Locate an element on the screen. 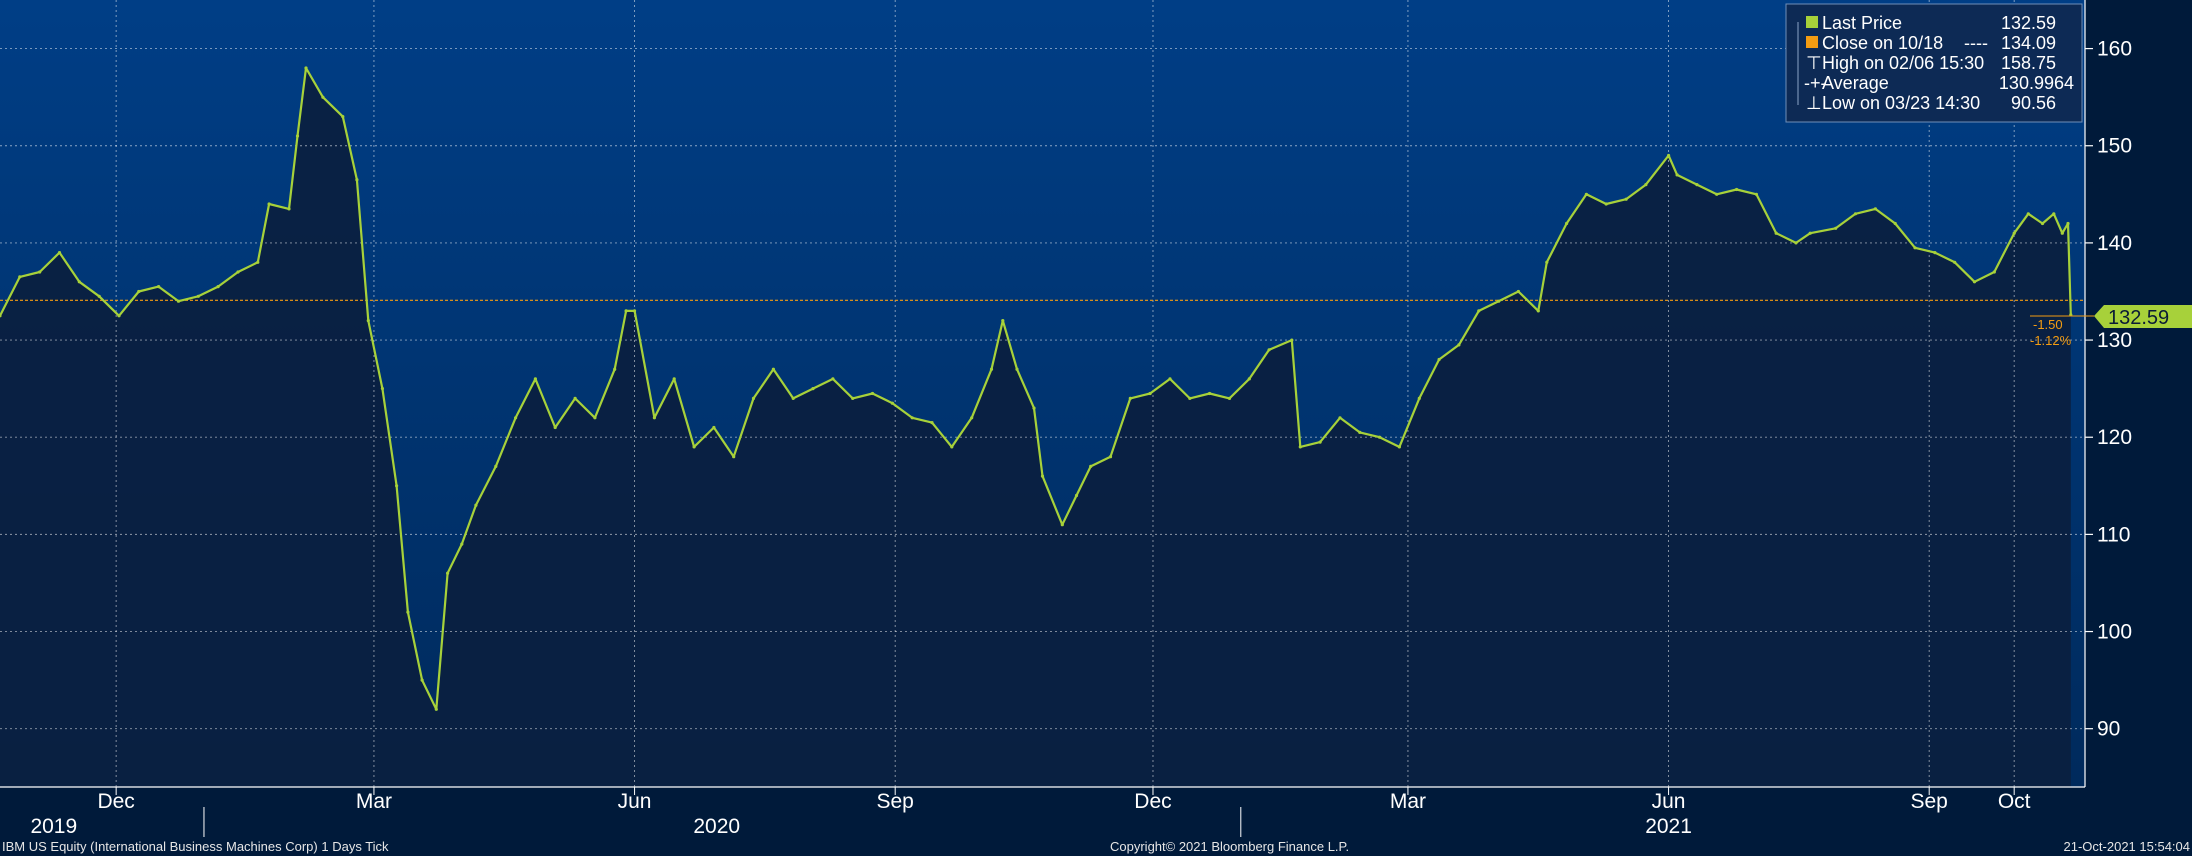 Image resolution: width=2192 pixels, height=856 pixels. price-tag-value: 132.59 is located at coordinates (2138, 318).